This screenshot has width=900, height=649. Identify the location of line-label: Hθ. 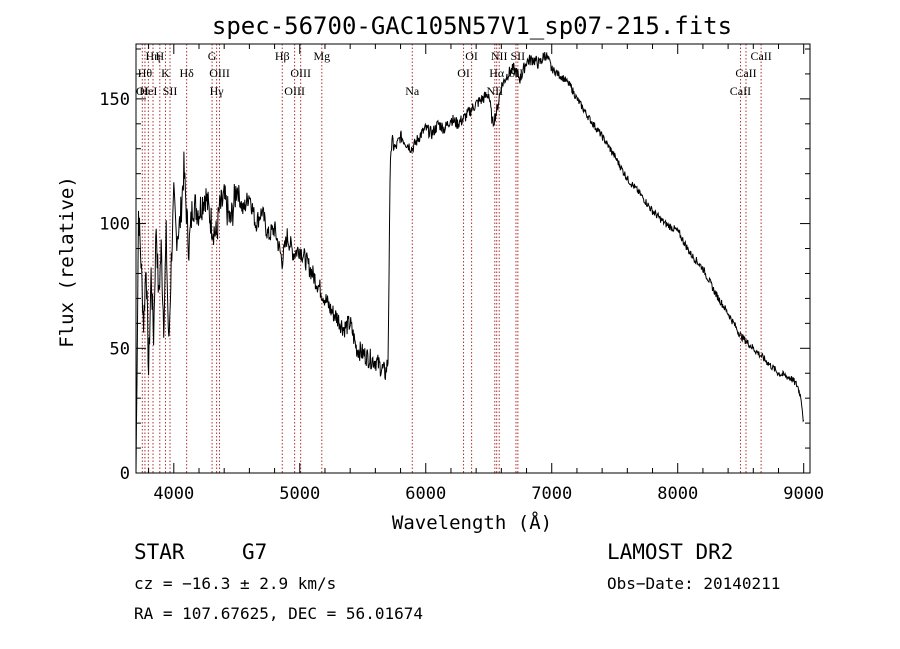
(145, 73).